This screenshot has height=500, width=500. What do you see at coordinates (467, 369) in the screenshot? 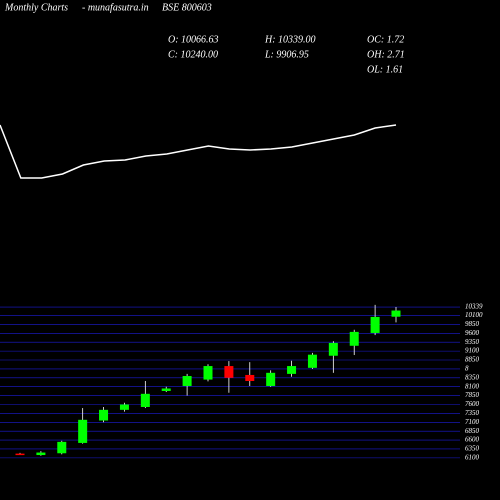
I see `y-tick-label: 8` at bounding box center [467, 369].